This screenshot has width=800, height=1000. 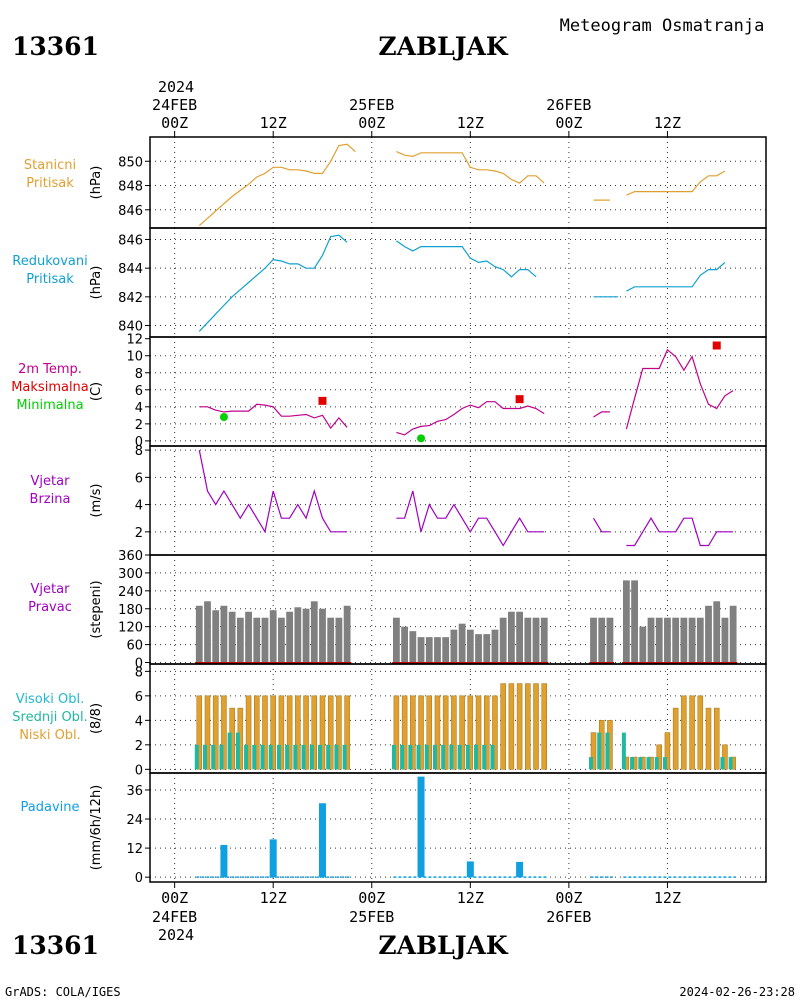 What do you see at coordinates (130, 187) in the screenshot?
I see `y-tick-label: 848` at bounding box center [130, 187].